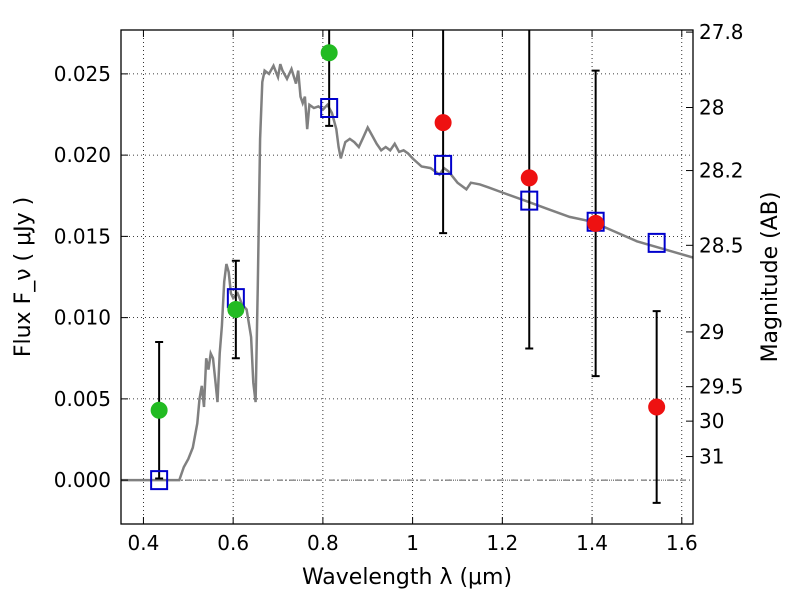  What do you see at coordinates (323, 543) in the screenshot?
I see `x-tick-label: 0.8` at bounding box center [323, 543].